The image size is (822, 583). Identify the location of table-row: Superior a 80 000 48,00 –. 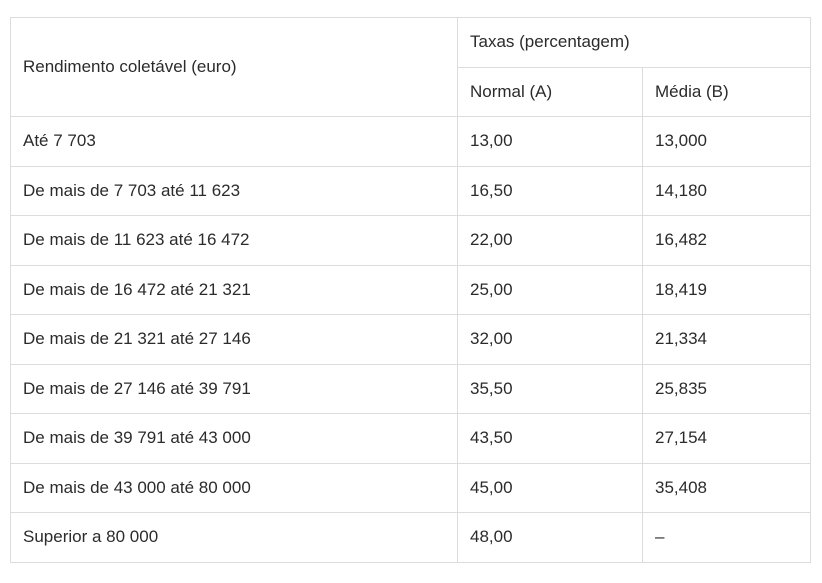
(410, 537).